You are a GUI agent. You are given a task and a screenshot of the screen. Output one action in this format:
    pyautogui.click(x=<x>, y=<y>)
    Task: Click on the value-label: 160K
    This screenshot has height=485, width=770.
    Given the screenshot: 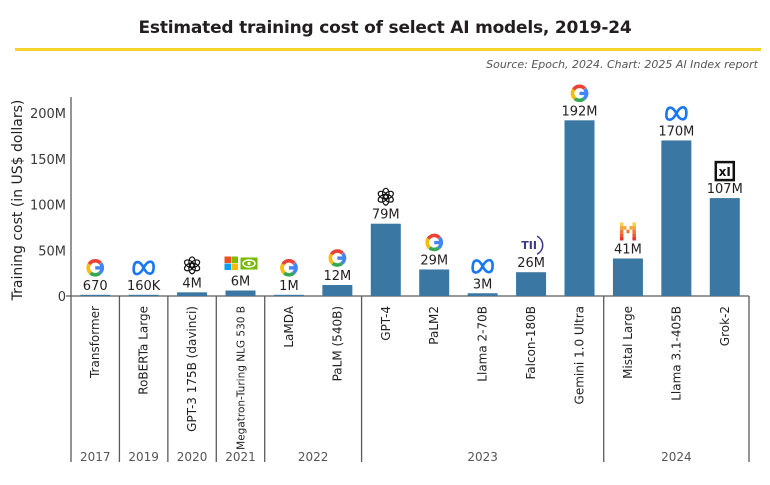 What is the action you would take?
    pyautogui.click(x=144, y=286)
    